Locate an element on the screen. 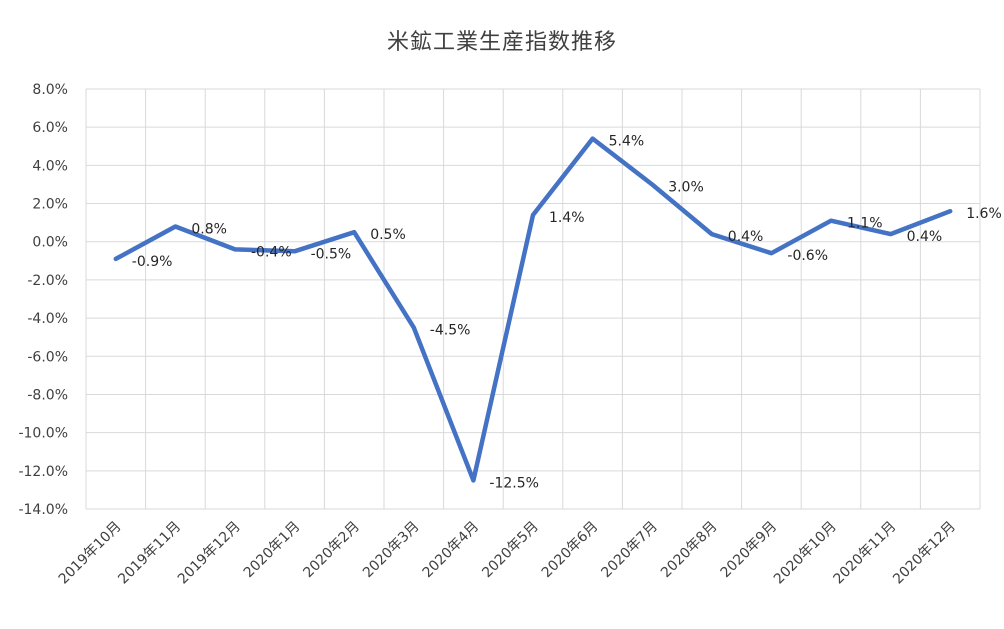 The image size is (1004, 629). y-tick-label: -14.0% is located at coordinates (43, 510).